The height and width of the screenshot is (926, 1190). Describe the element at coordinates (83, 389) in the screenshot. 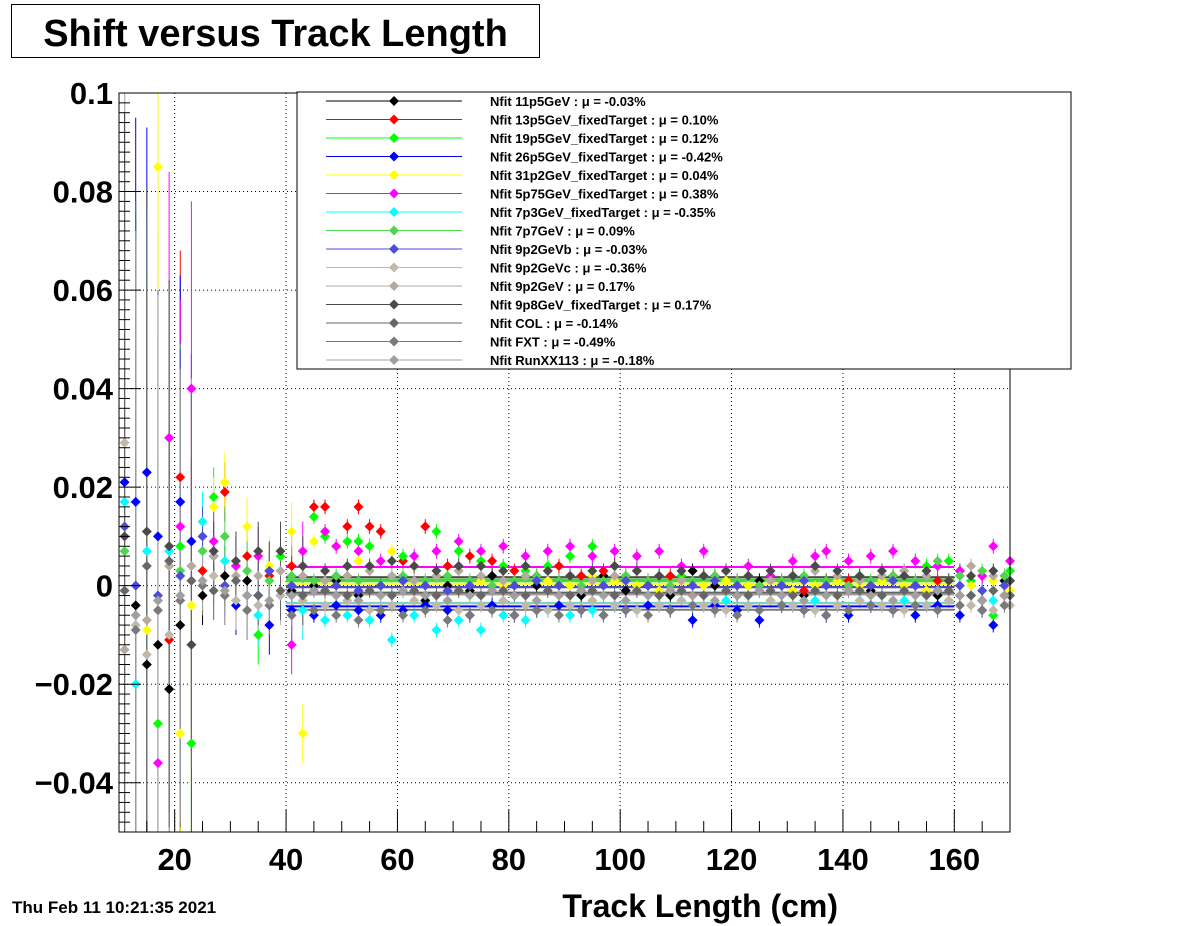

I see `y-tick-label: 0.04` at that location.